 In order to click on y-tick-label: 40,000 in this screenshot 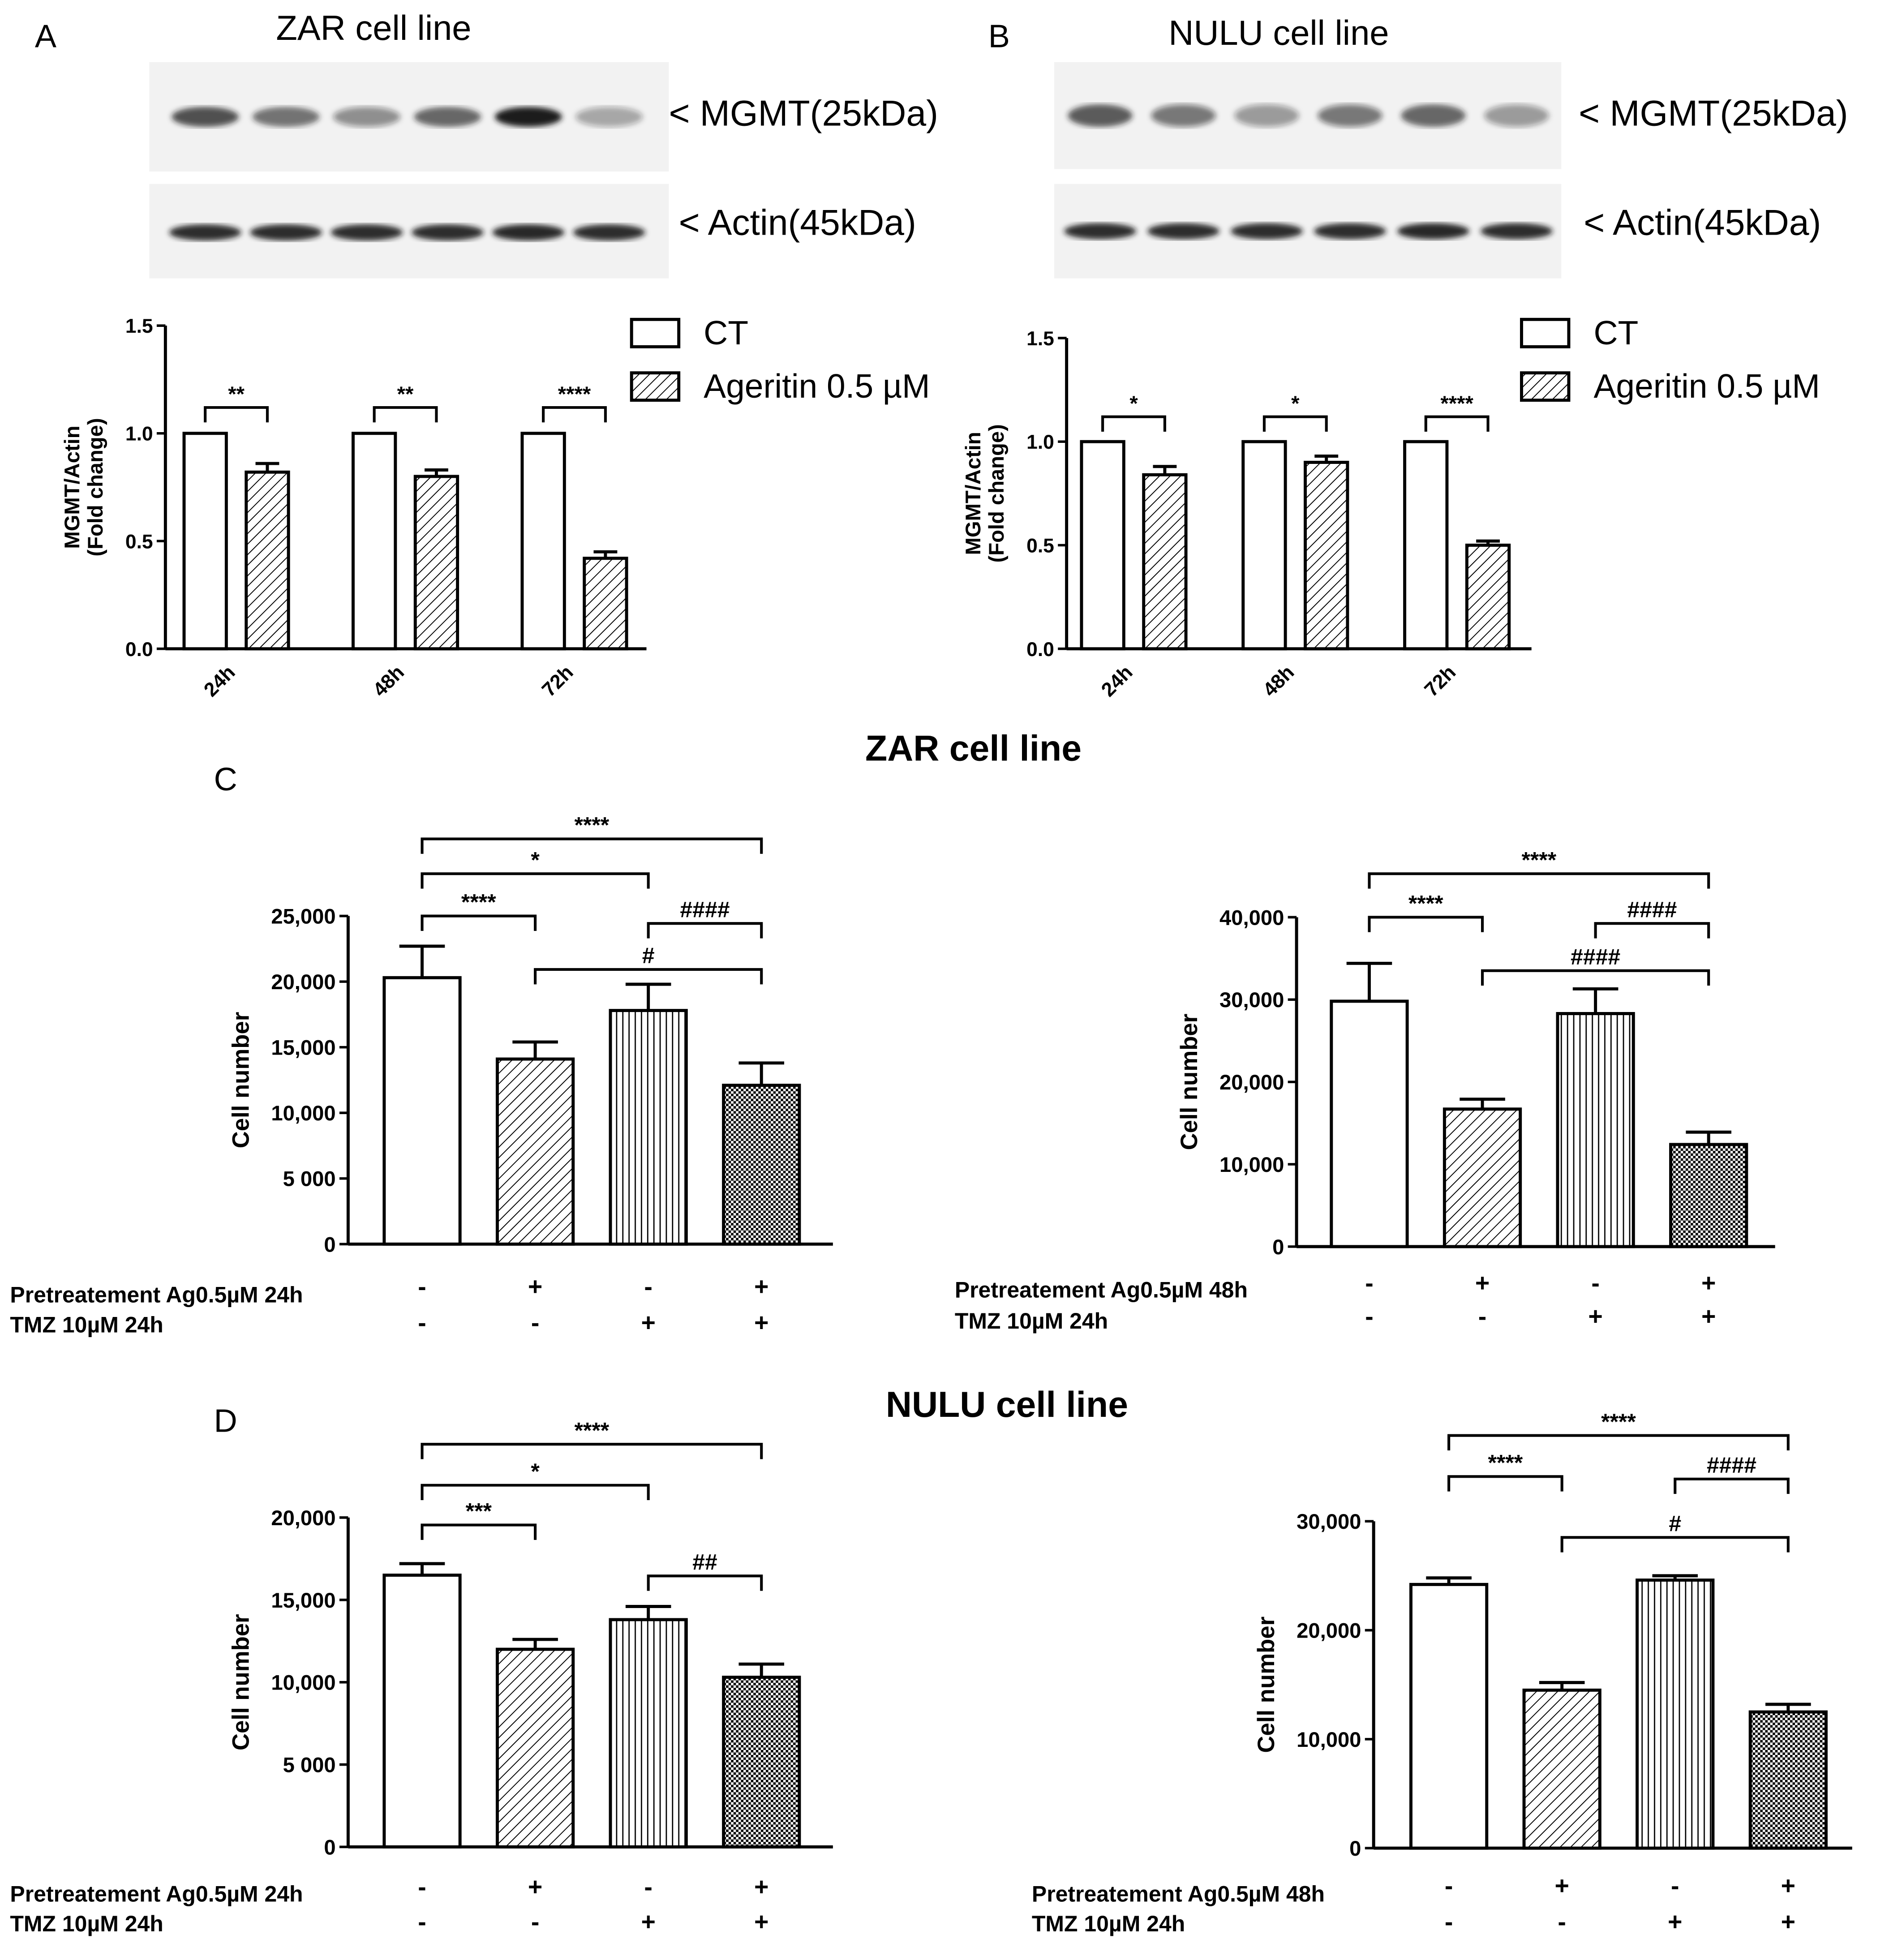, I will do `click(1251, 917)`.